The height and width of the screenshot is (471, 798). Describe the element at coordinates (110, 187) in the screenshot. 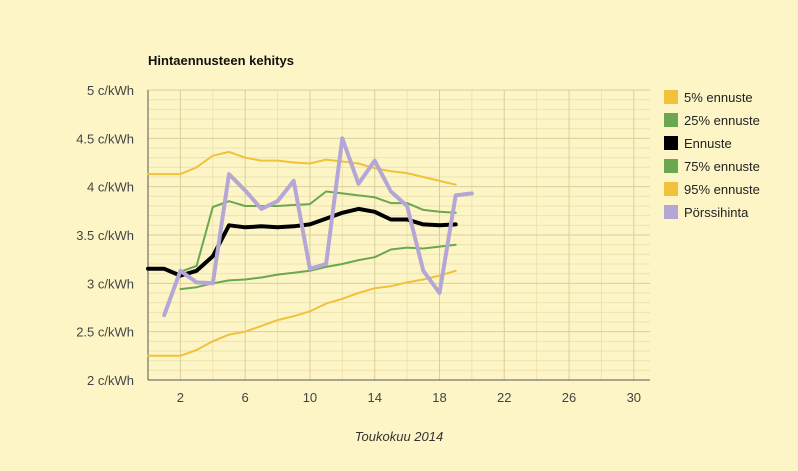

I see `y-tick-label: 4 c/kWh` at that location.